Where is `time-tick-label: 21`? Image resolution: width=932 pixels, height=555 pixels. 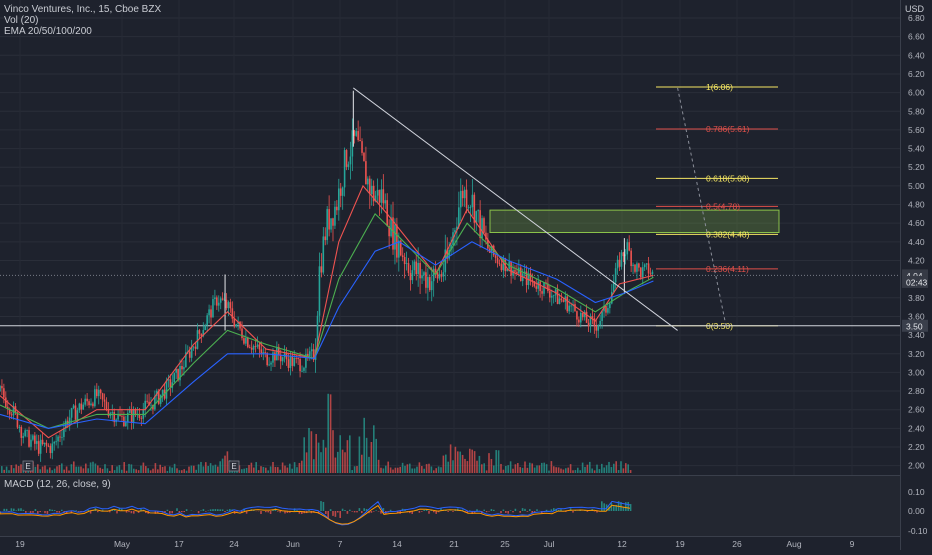 time-tick-label: 21 is located at coordinates (454, 544).